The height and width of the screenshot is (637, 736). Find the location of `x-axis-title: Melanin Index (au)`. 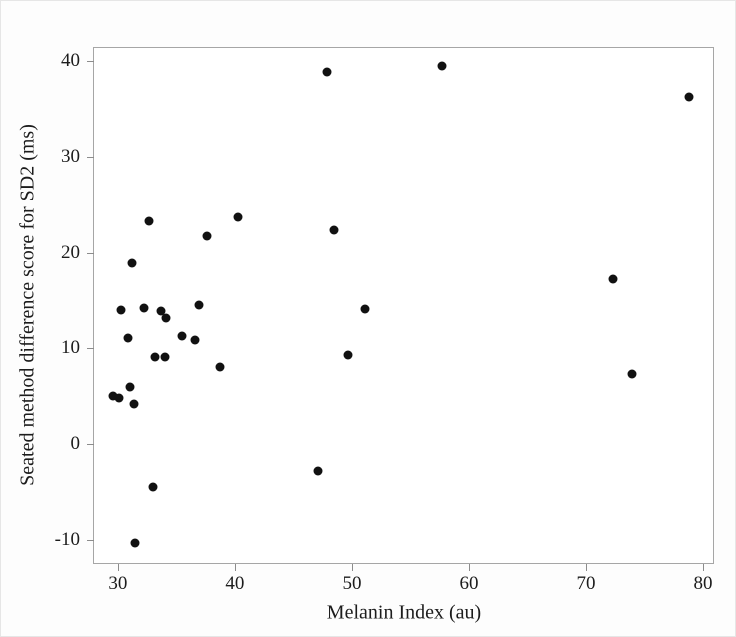

x-axis-title: Melanin Index (au) is located at coordinates (404, 612).